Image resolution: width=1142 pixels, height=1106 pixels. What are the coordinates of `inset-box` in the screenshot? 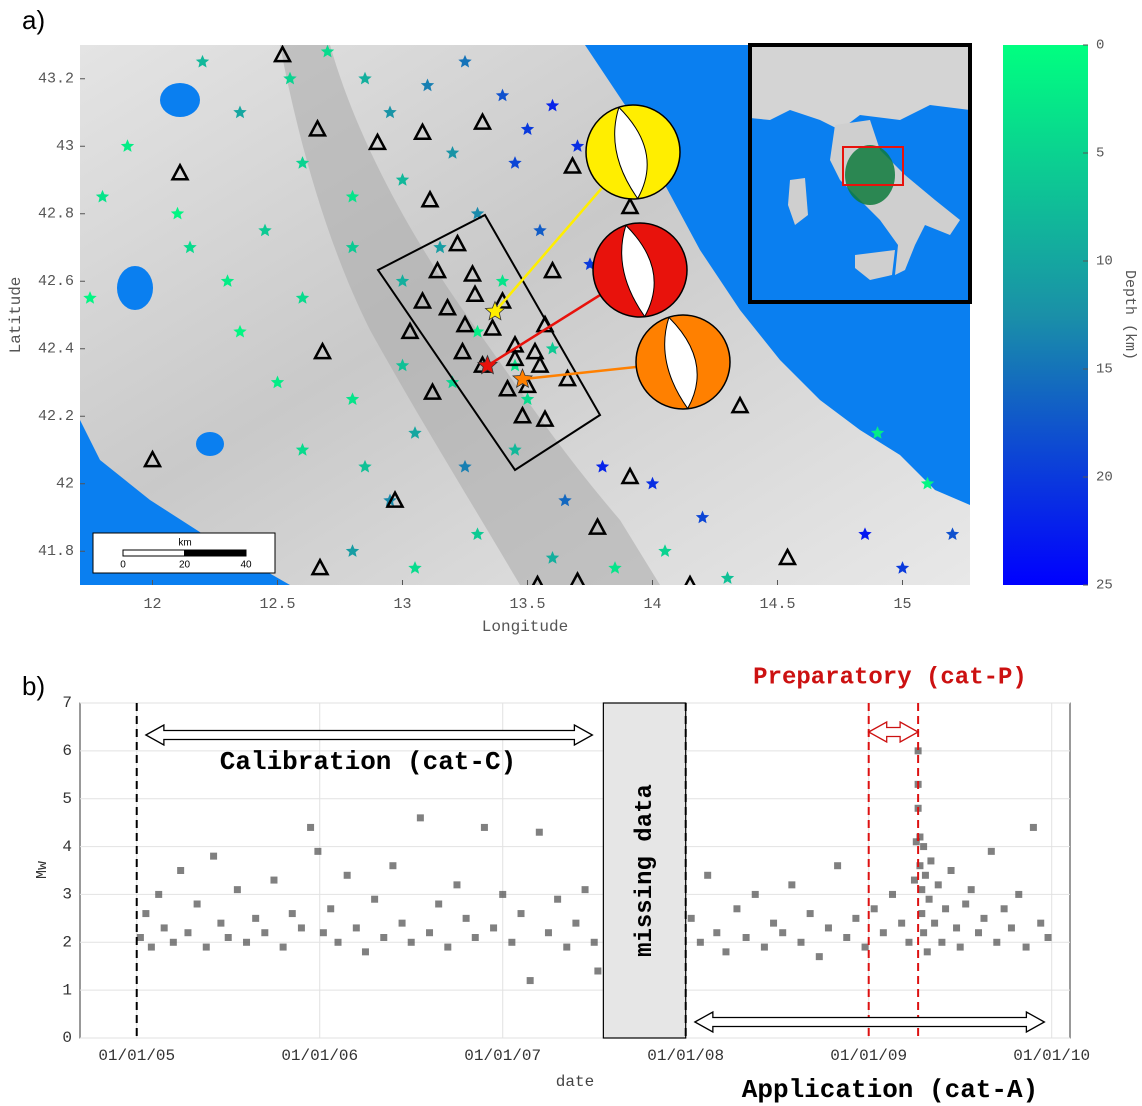 It's located at (873, 166).